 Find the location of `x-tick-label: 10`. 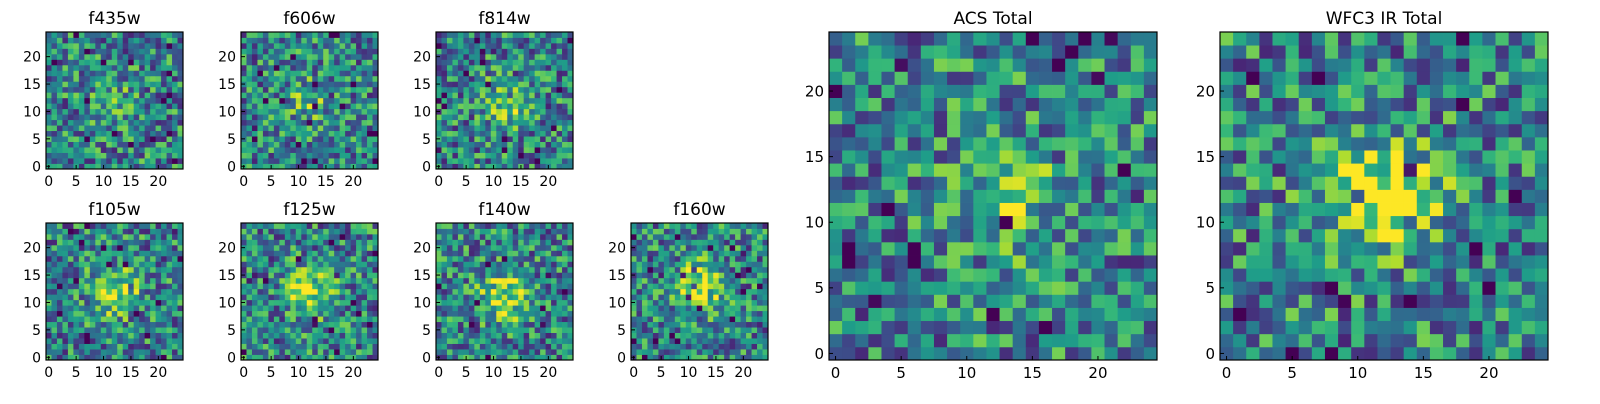

x-tick-label: 10 is located at coordinates (299, 182).